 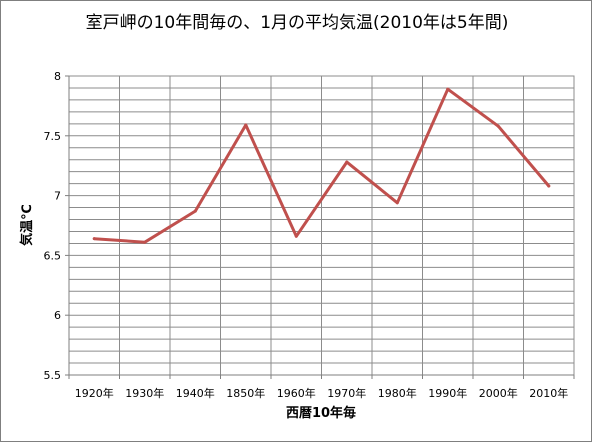 What do you see at coordinates (498, 393) in the screenshot?
I see `x-tick-label: 2000年` at bounding box center [498, 393].